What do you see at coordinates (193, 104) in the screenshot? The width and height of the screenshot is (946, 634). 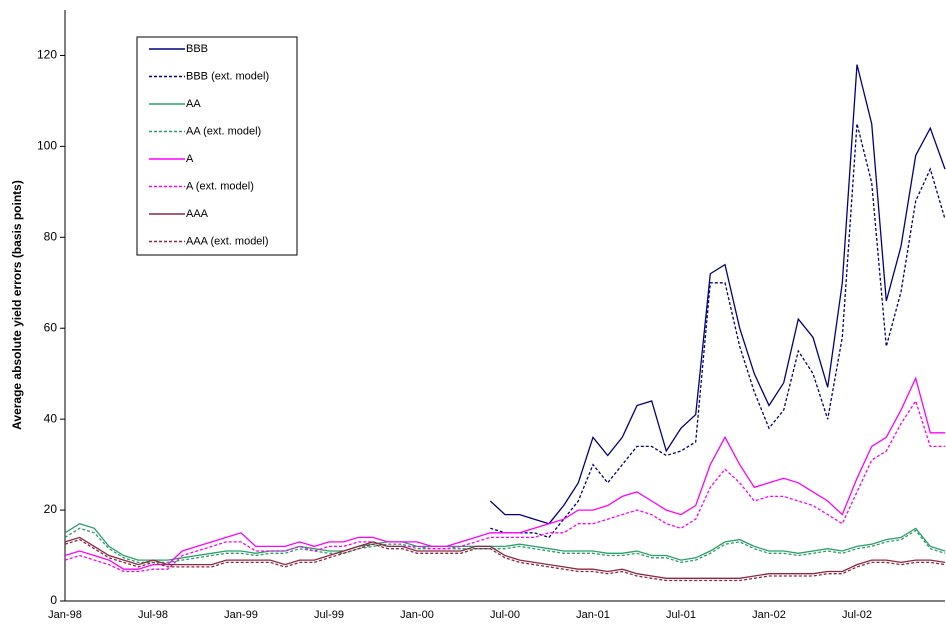 I see `legend-label: AA` at bounding box center [193, 104].